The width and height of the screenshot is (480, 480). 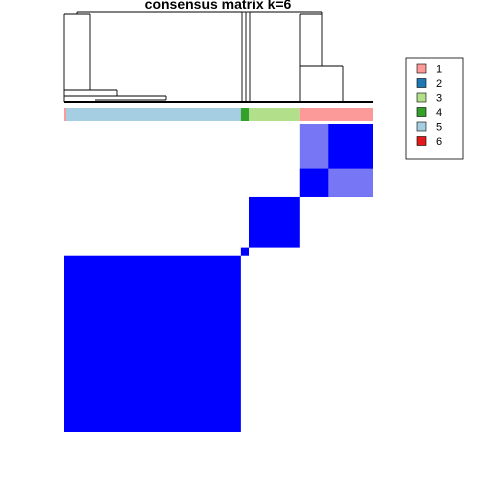 I want to click on cluster-legend: 1 2 3 4 5 6, so click(x=434, y=108).